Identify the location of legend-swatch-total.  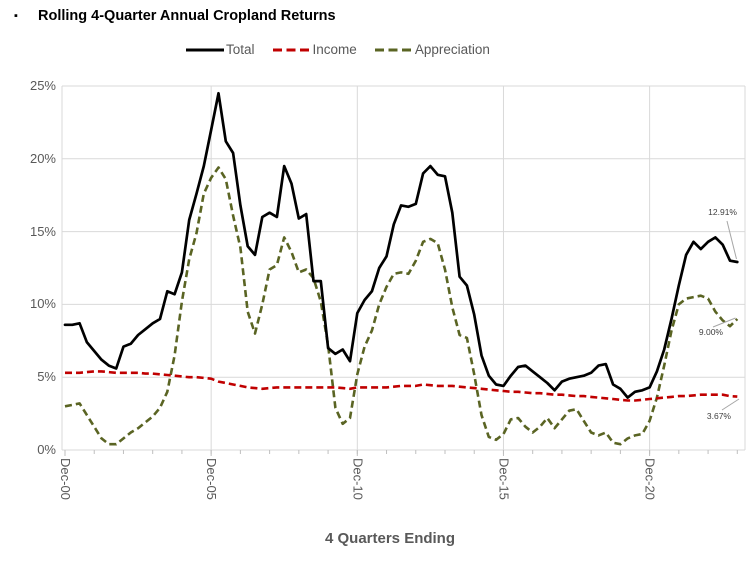
(205, 49).